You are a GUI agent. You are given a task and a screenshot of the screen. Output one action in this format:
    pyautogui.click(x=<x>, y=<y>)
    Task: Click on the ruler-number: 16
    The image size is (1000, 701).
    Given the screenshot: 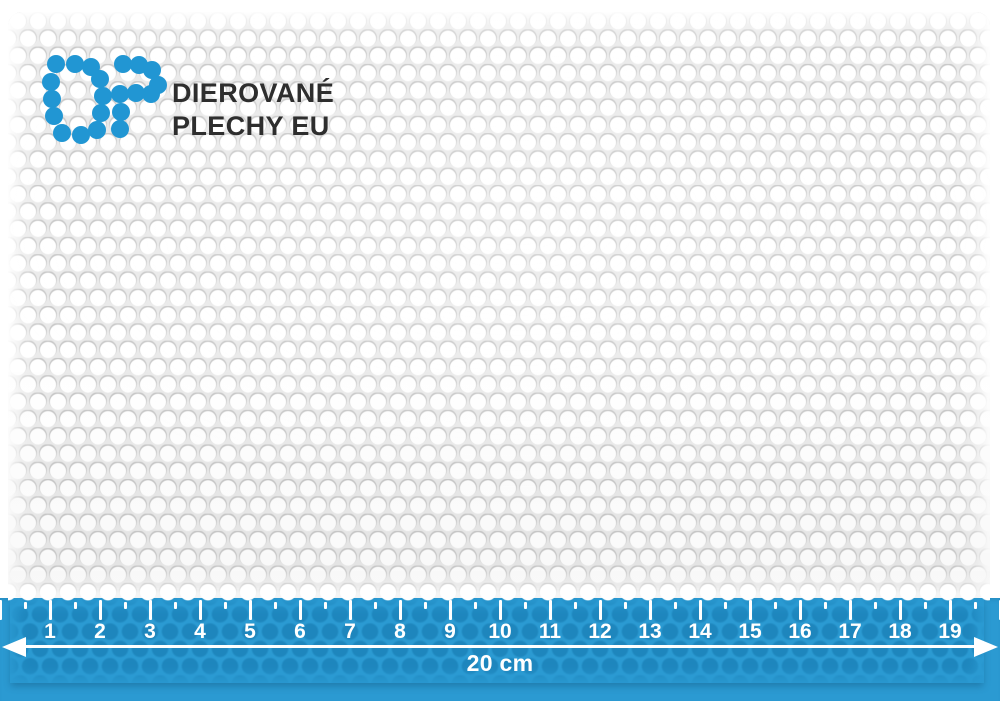 What is the action you would take?
    pyautogui.click(x=800, y=631)
    